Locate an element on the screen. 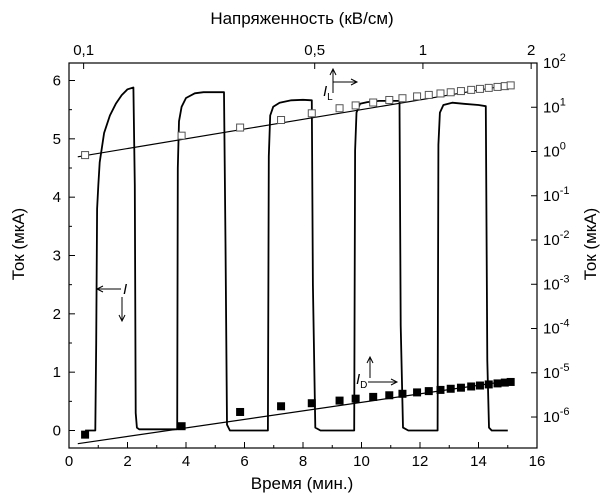 Image resolution: width=601 pixels, height=495 pixels. annotation-il: IL is located at coordinates (341, 85).